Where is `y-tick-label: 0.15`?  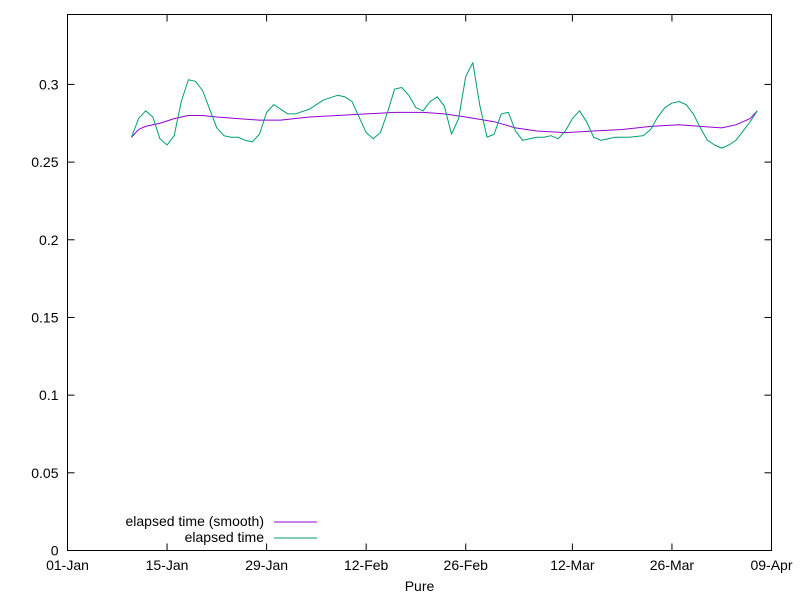
y-tick-label: 0.15 is located at coordinates (44, 317).